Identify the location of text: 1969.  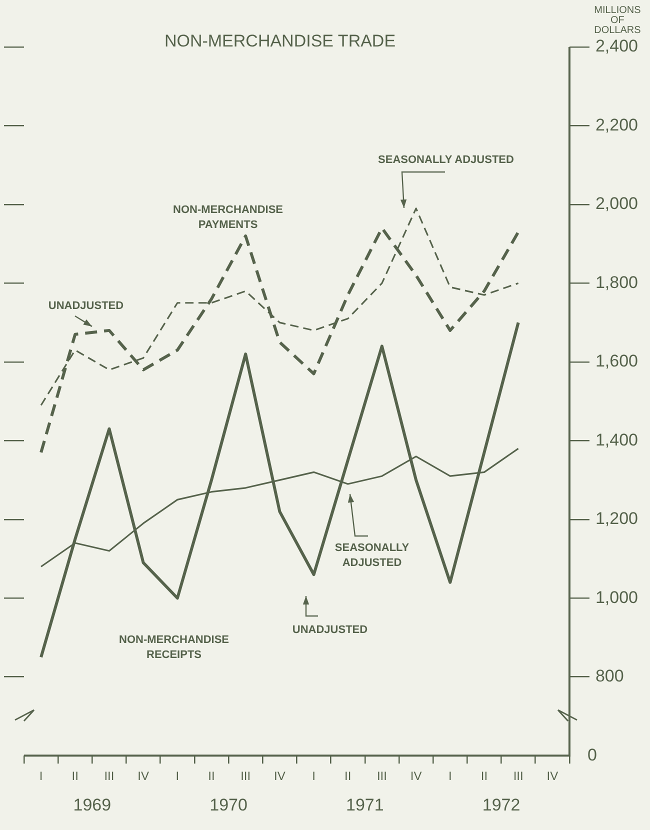
(92, 804).